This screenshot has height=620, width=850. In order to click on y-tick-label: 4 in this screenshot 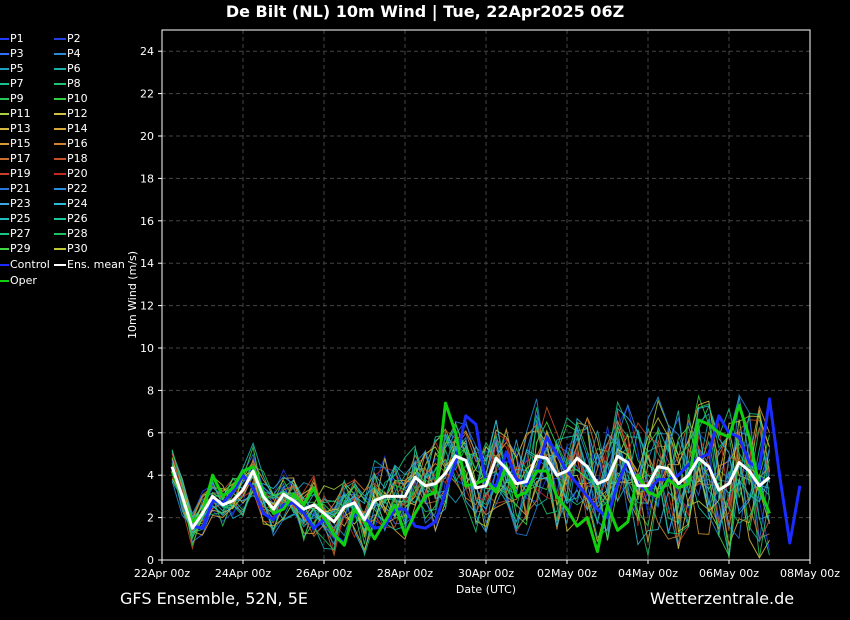, I will do `click(150, 475)`.